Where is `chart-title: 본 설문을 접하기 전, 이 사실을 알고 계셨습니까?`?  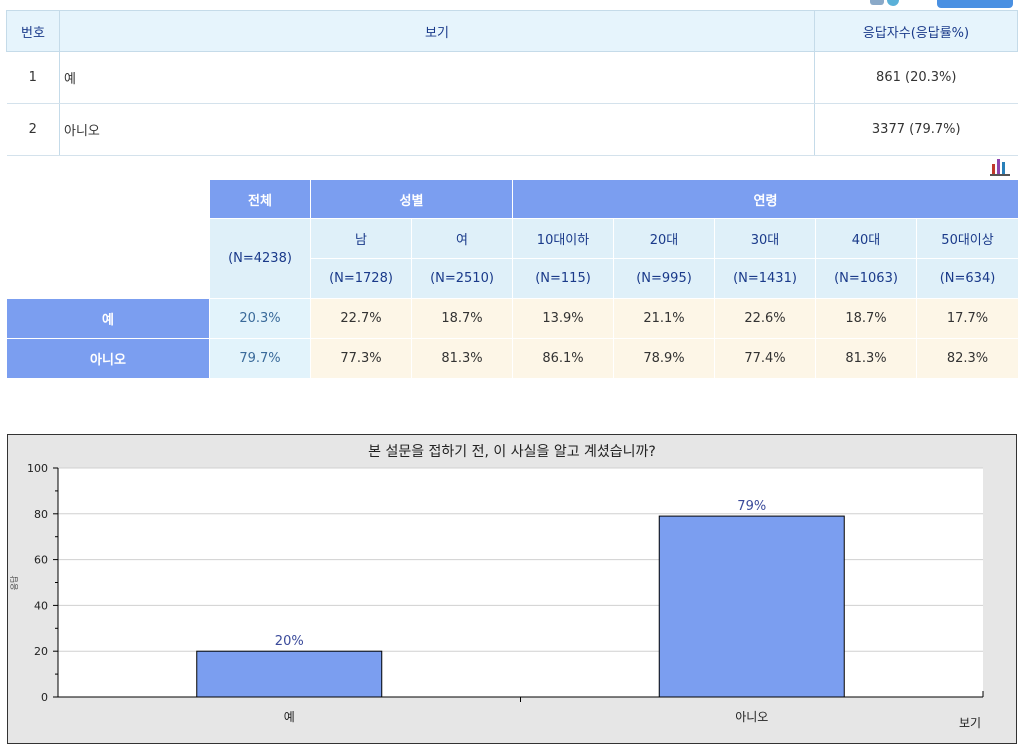
chart-title: 본 설문을 접하기 전, 이 사실을 알고 계셨습니까? is located at coordinates (512, 452).